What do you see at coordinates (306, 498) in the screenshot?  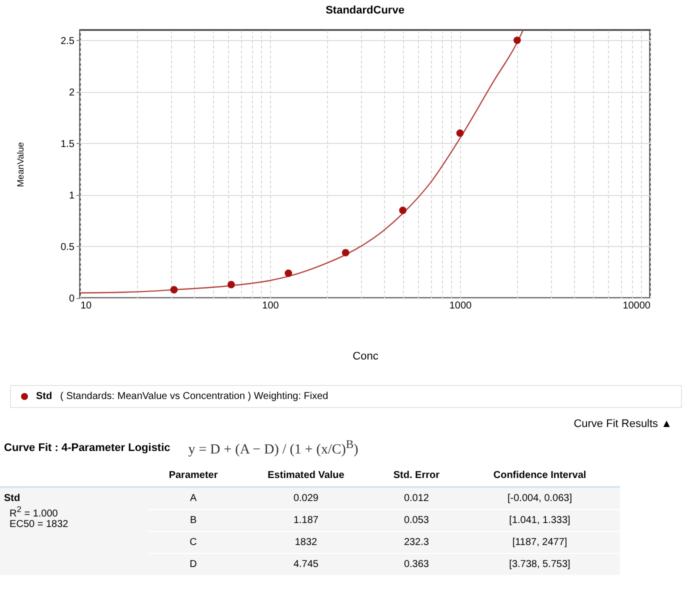 I see `text: 0.029` at bounding box center [306, 498].